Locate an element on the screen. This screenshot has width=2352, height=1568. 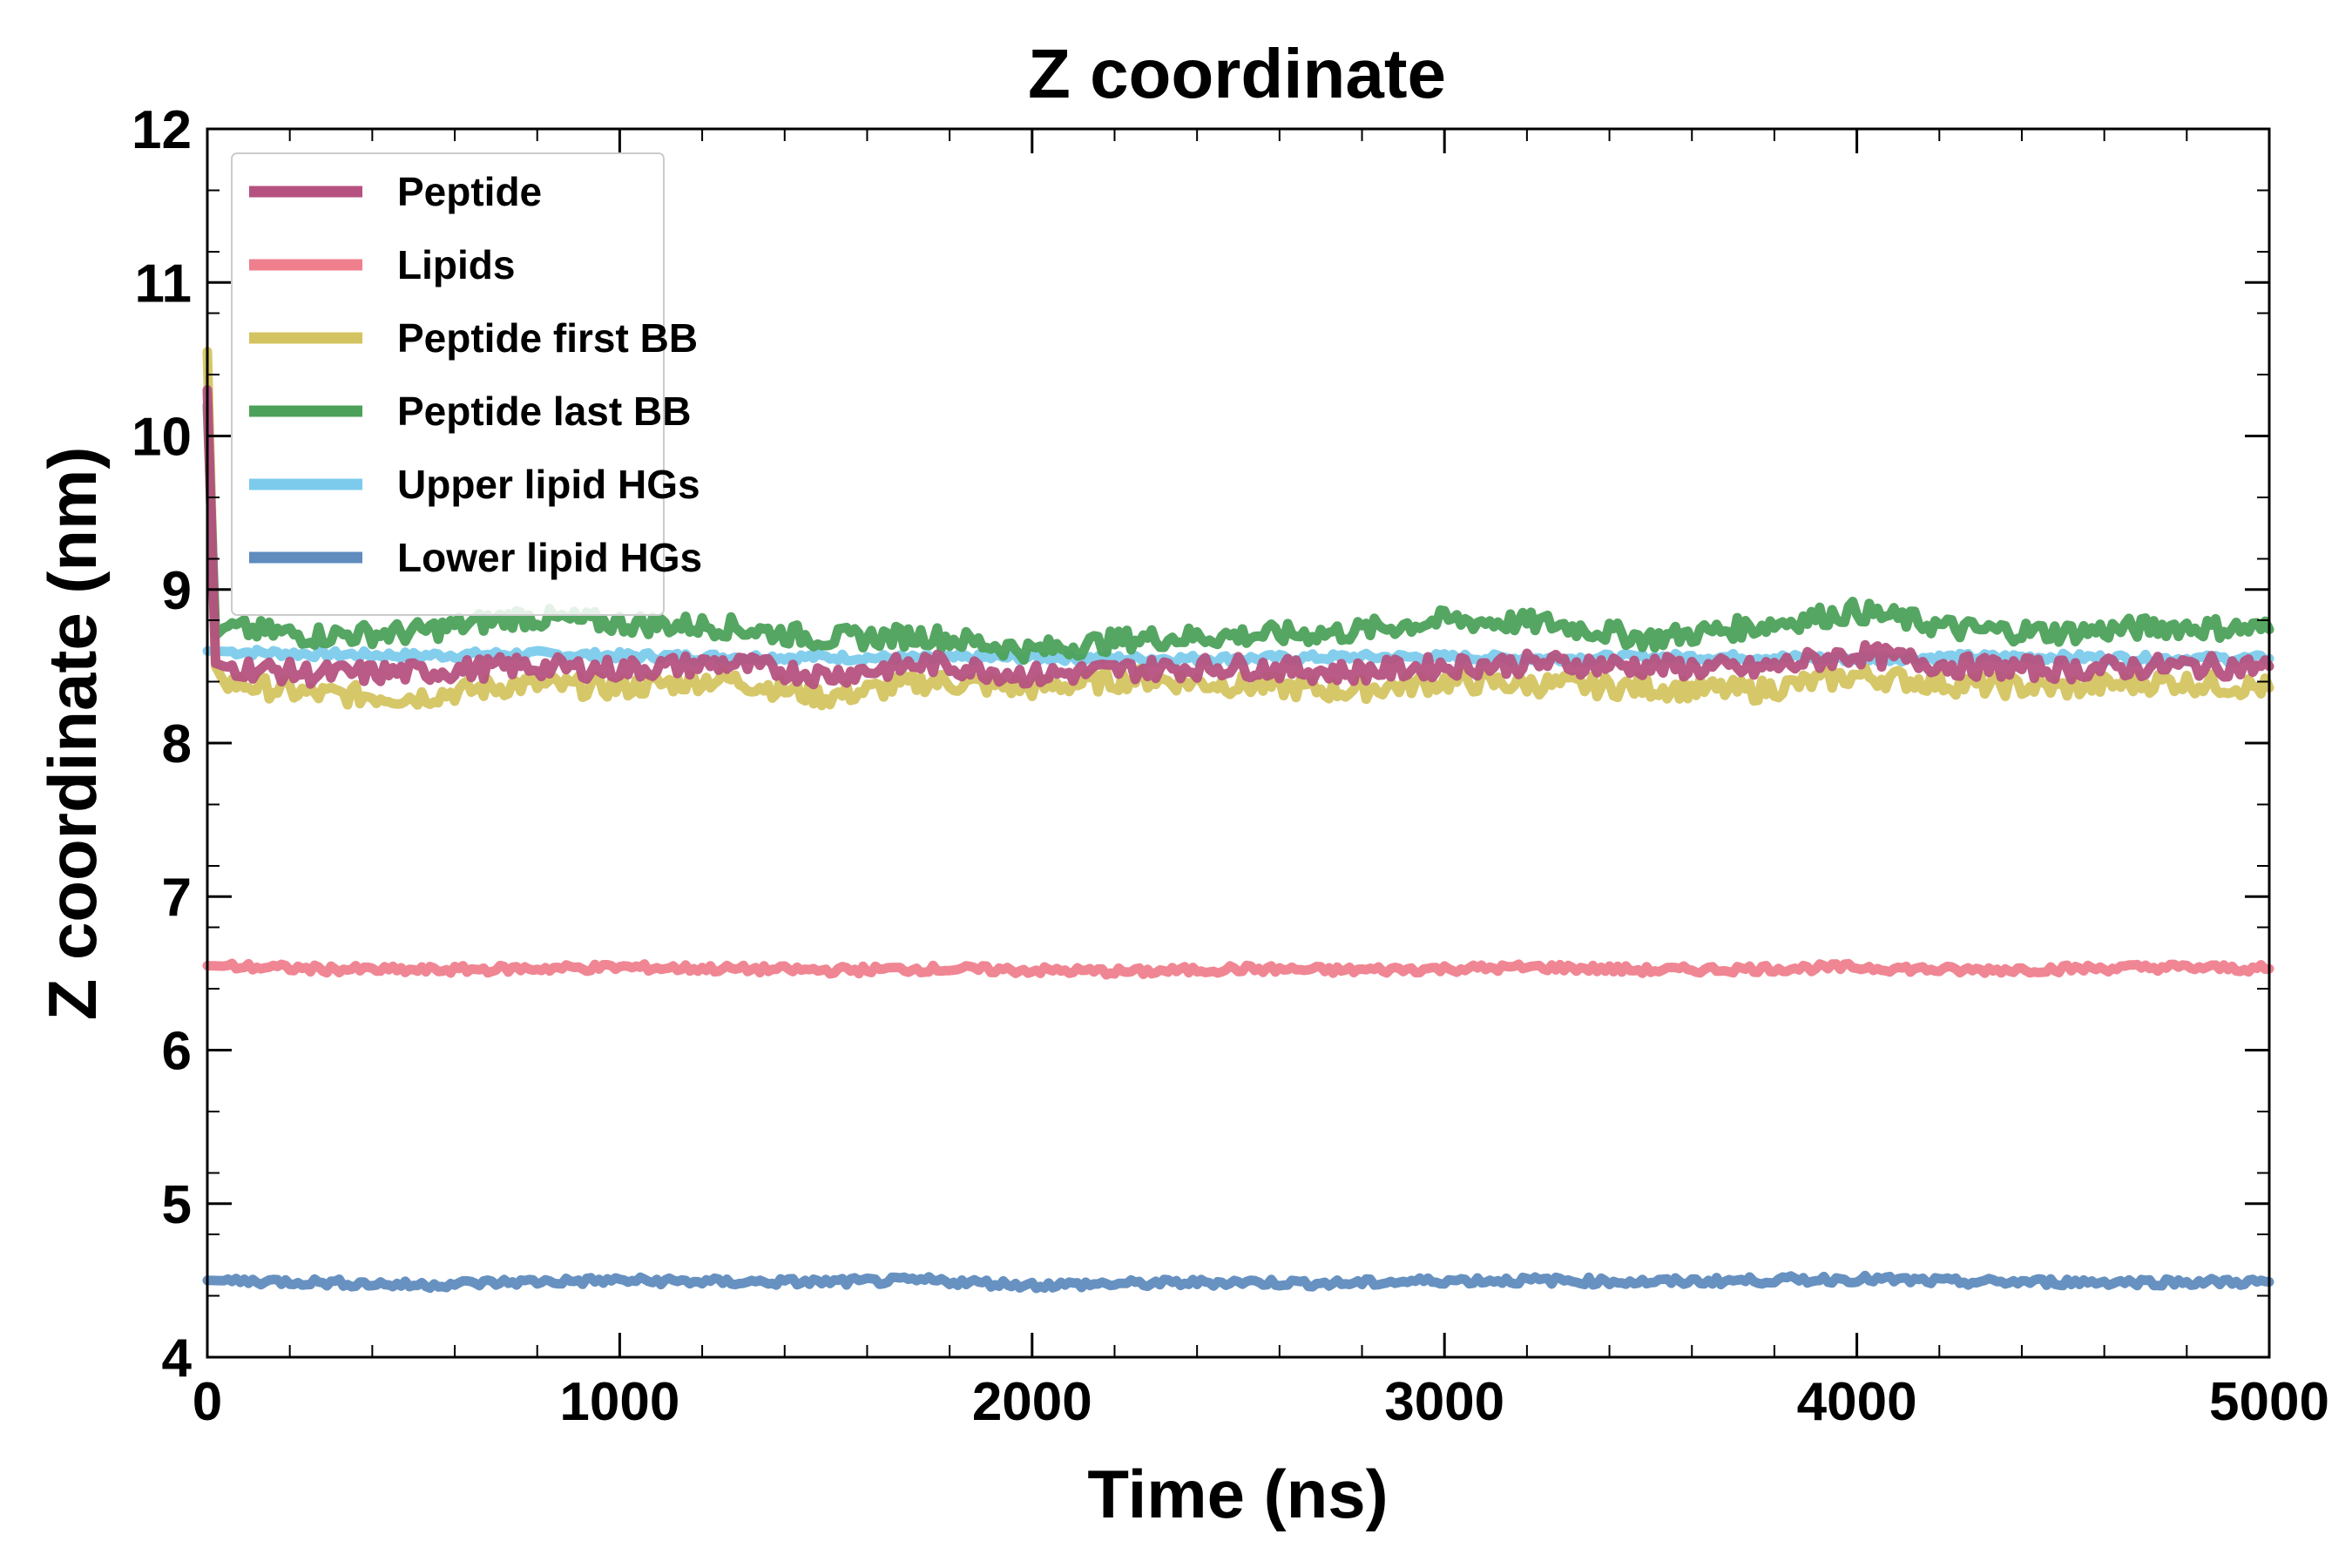
y-tick-label: 9 is located at coordinates (177, 591).